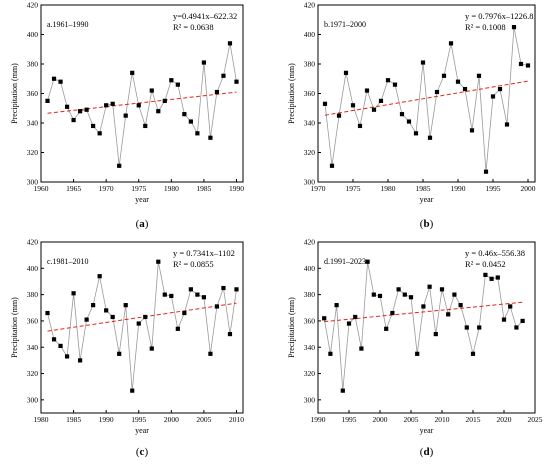 This screenshot has width=550, height=464. What do you see at coordinates (33, 373) in the screenshot?
I see `y-tick-label: 320` at bounding box center [33, 373].